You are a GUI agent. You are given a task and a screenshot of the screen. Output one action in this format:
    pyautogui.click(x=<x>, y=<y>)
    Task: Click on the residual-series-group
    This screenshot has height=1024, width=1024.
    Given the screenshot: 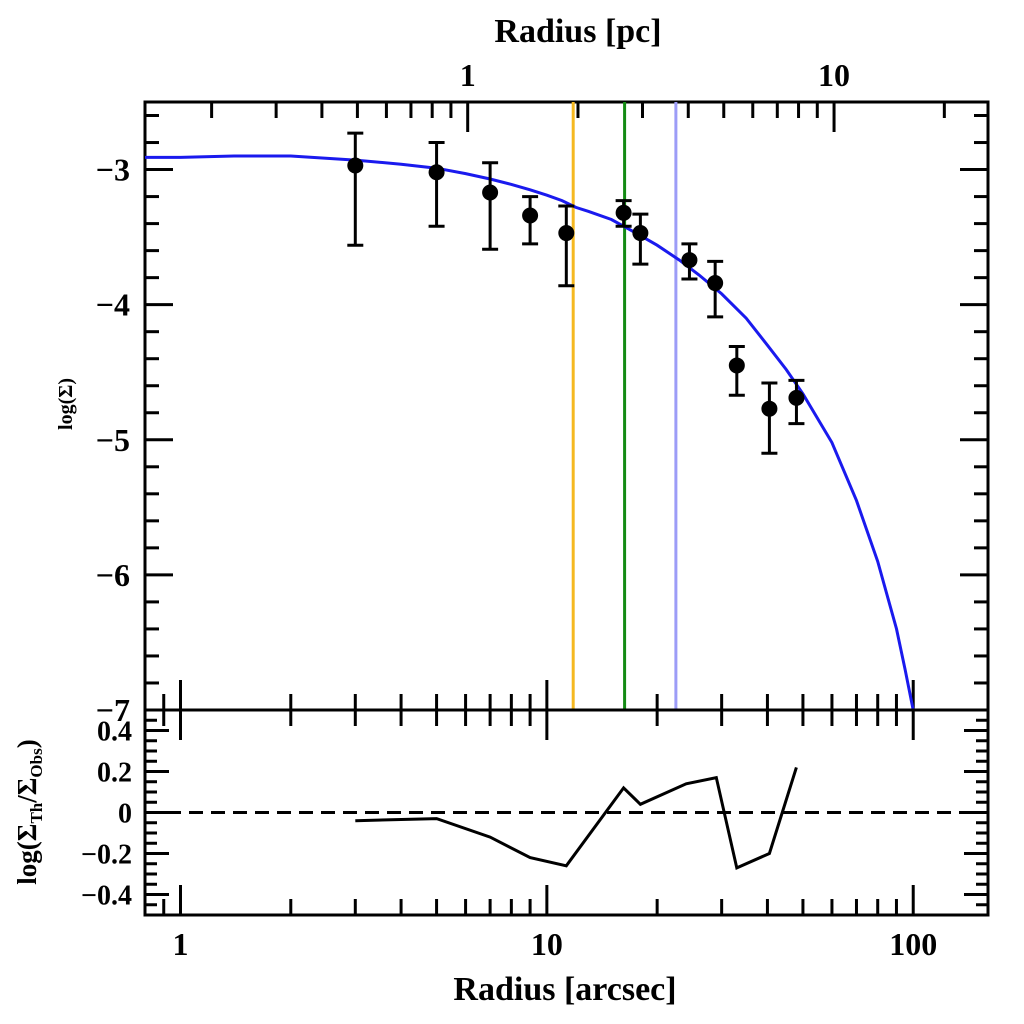 What is the action you would take?
    pyautogui.click(x=576, y=818)
    